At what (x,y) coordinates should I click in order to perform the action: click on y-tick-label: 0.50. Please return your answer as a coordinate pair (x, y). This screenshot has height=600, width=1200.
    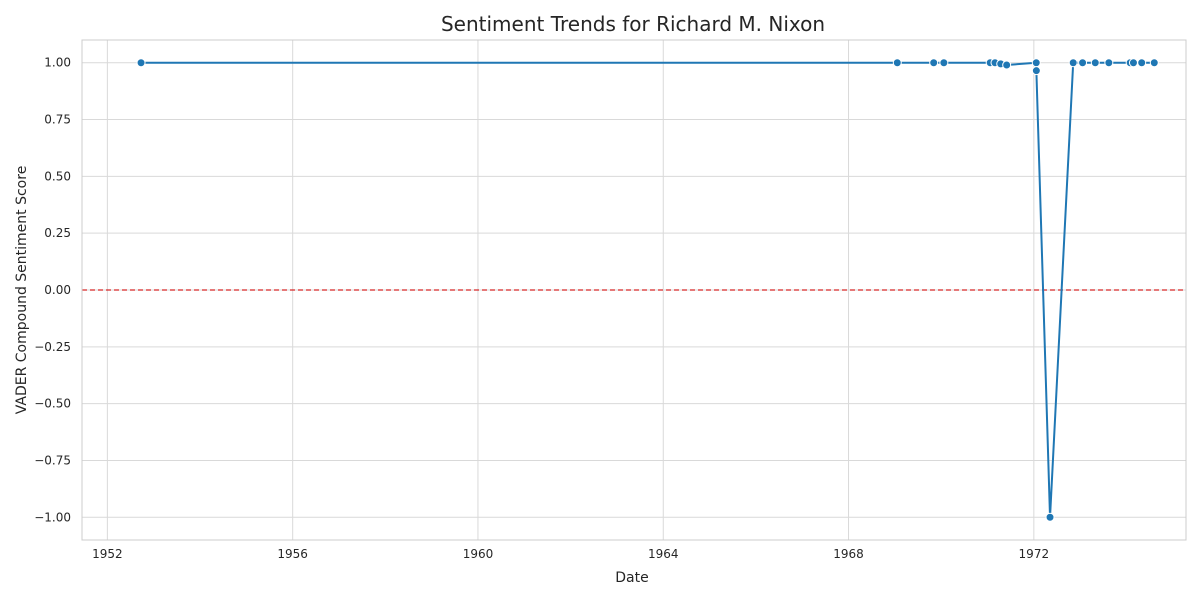
    Looking at the image, I should click on (57, 176).